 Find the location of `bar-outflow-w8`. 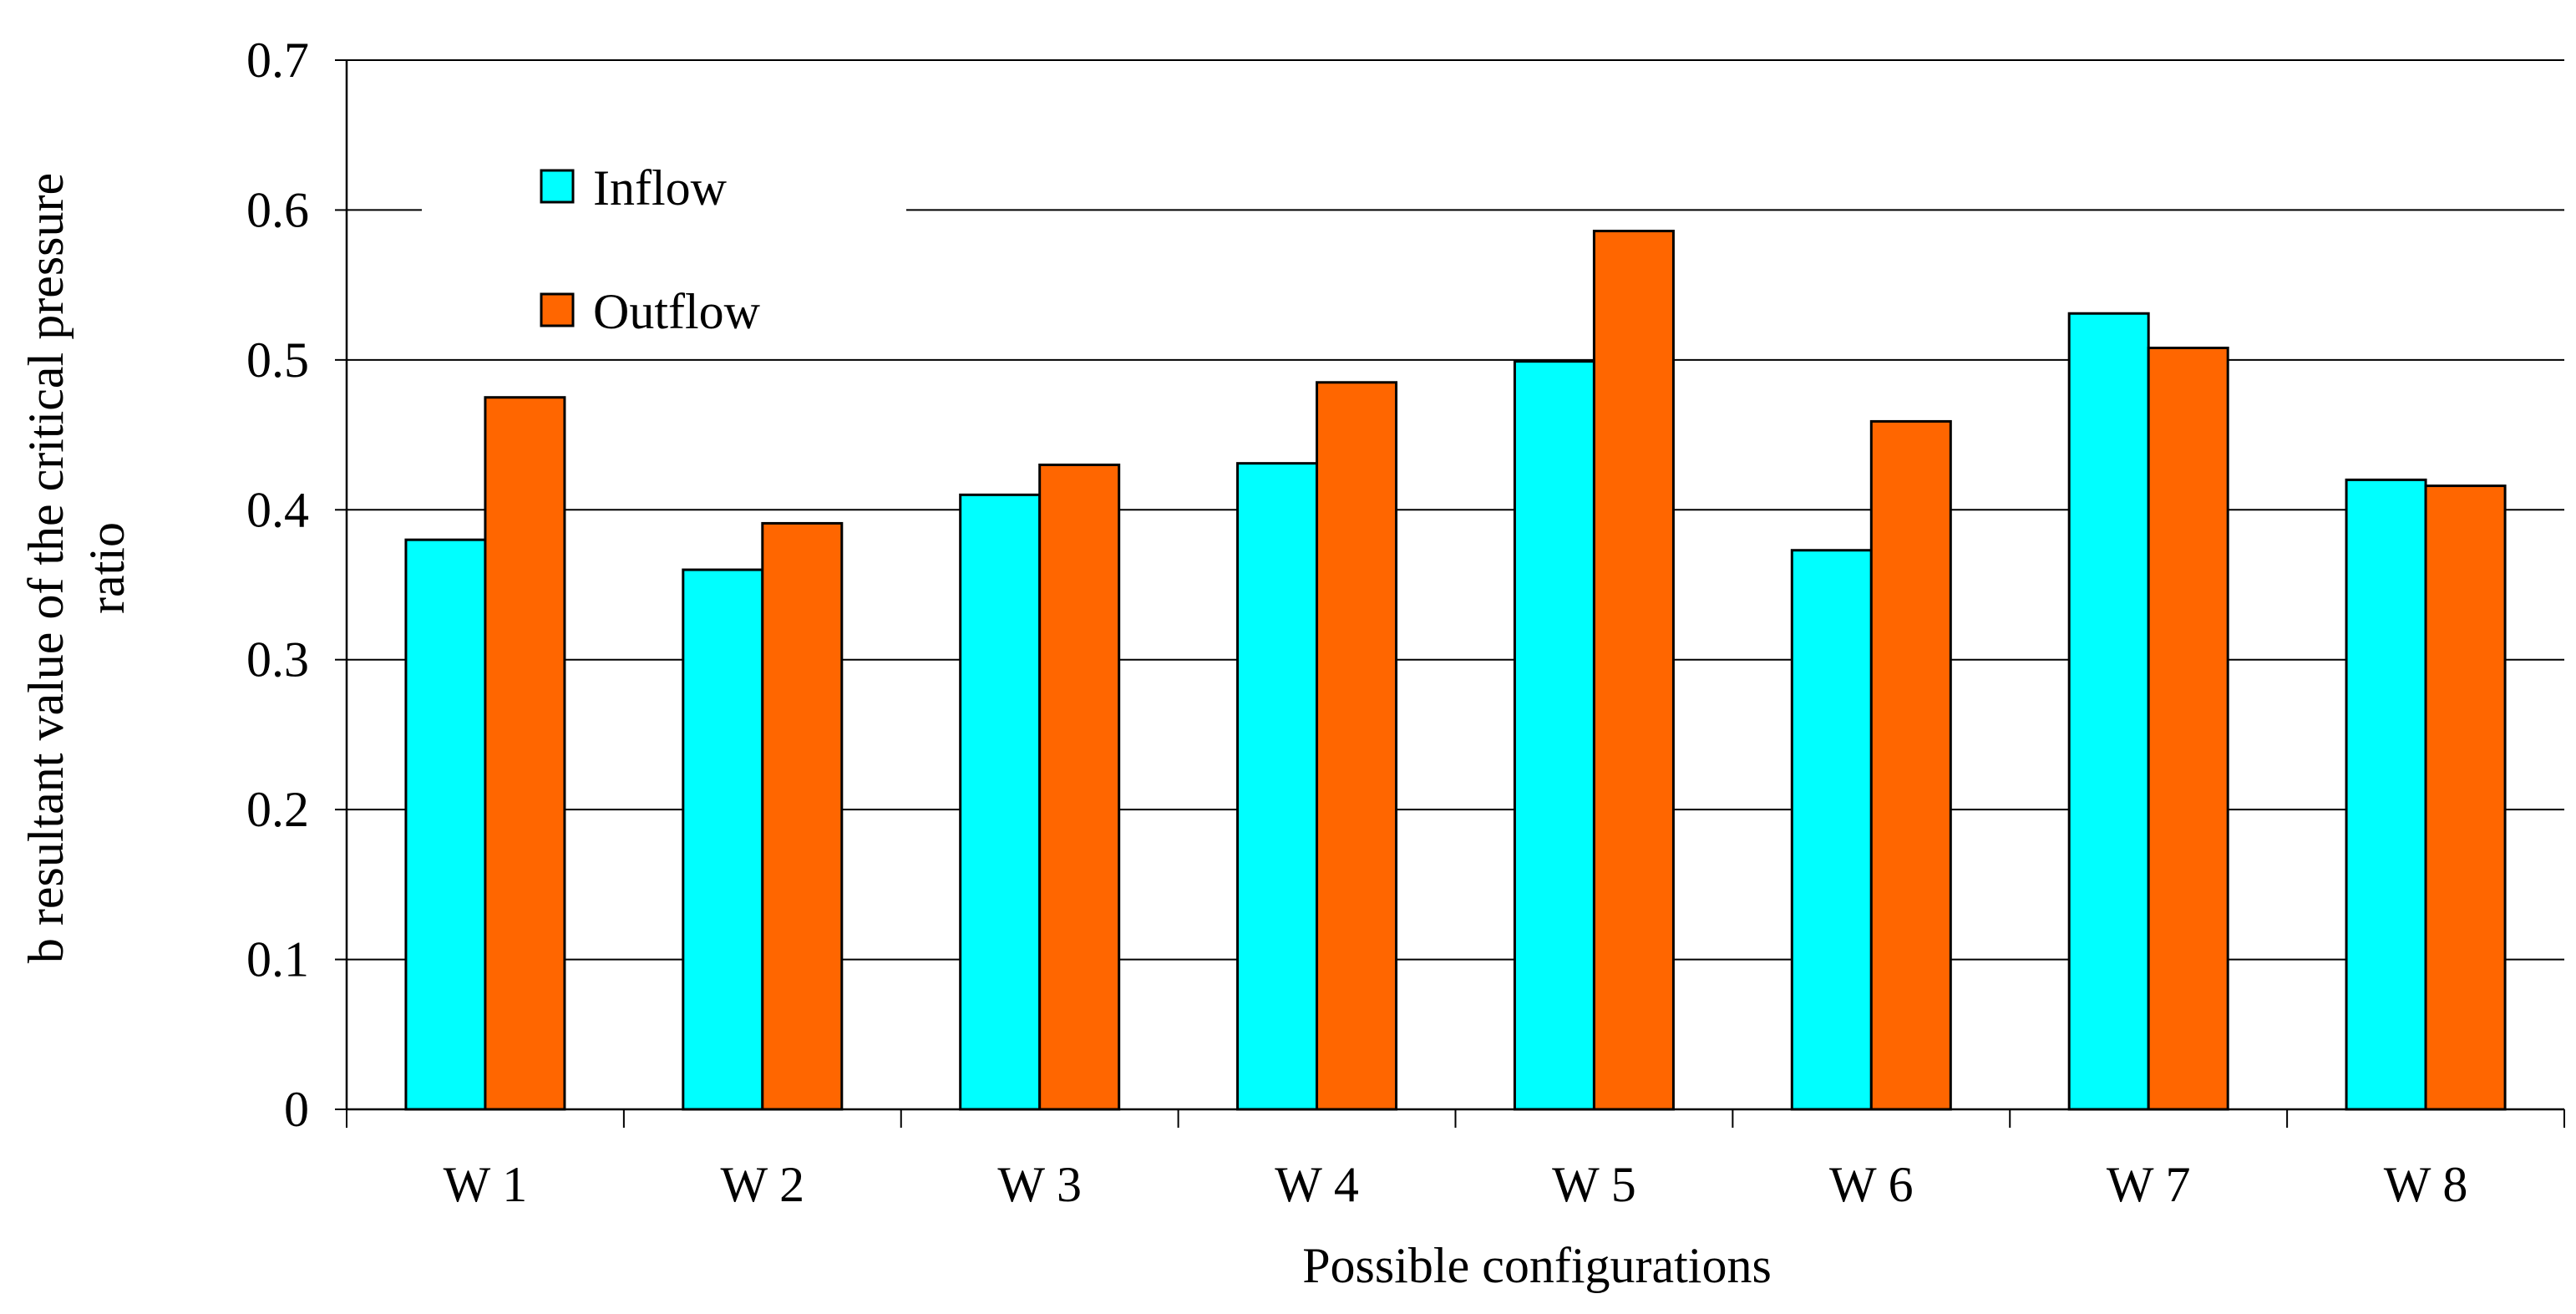

bar-outflow-w8 is located at coordinates (2465, 798).